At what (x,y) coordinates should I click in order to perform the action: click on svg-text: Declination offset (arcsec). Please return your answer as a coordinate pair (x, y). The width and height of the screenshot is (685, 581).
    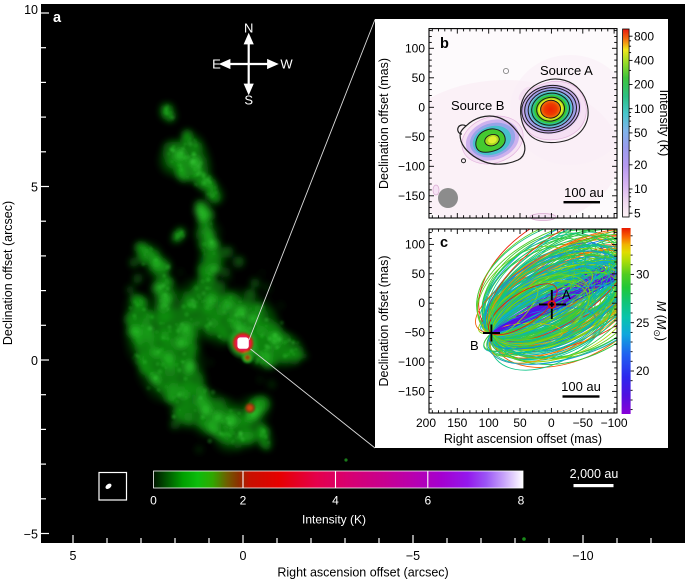
    Looking at the image, I should click on (8, 273).